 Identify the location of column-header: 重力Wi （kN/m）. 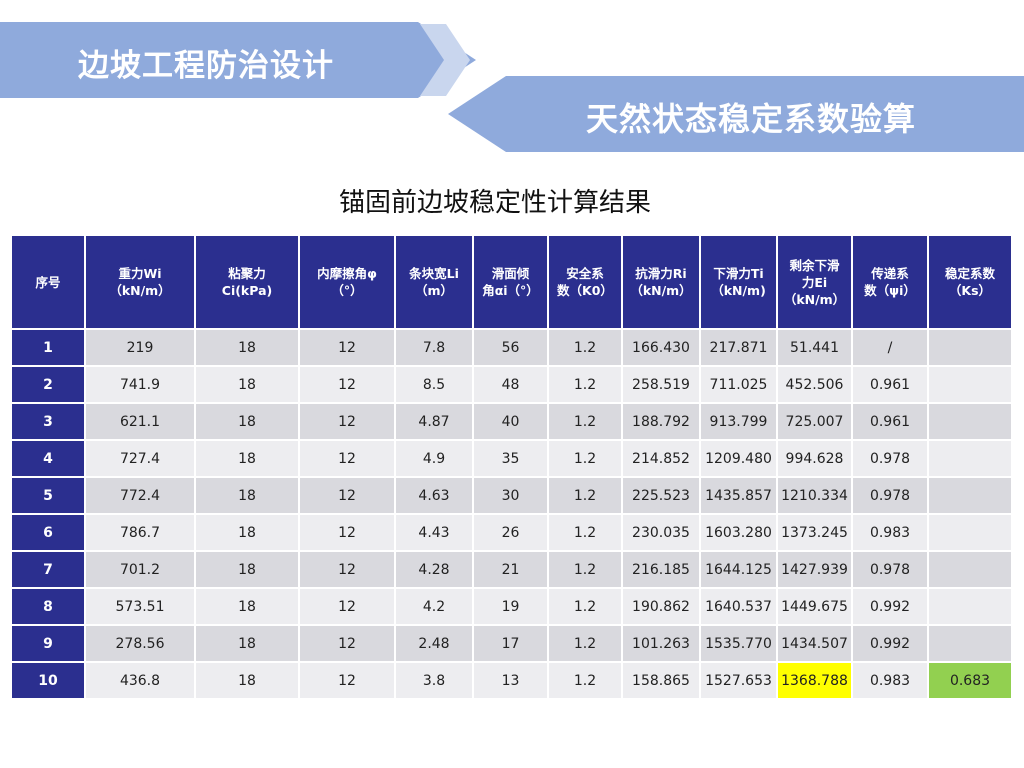
(141, 283).